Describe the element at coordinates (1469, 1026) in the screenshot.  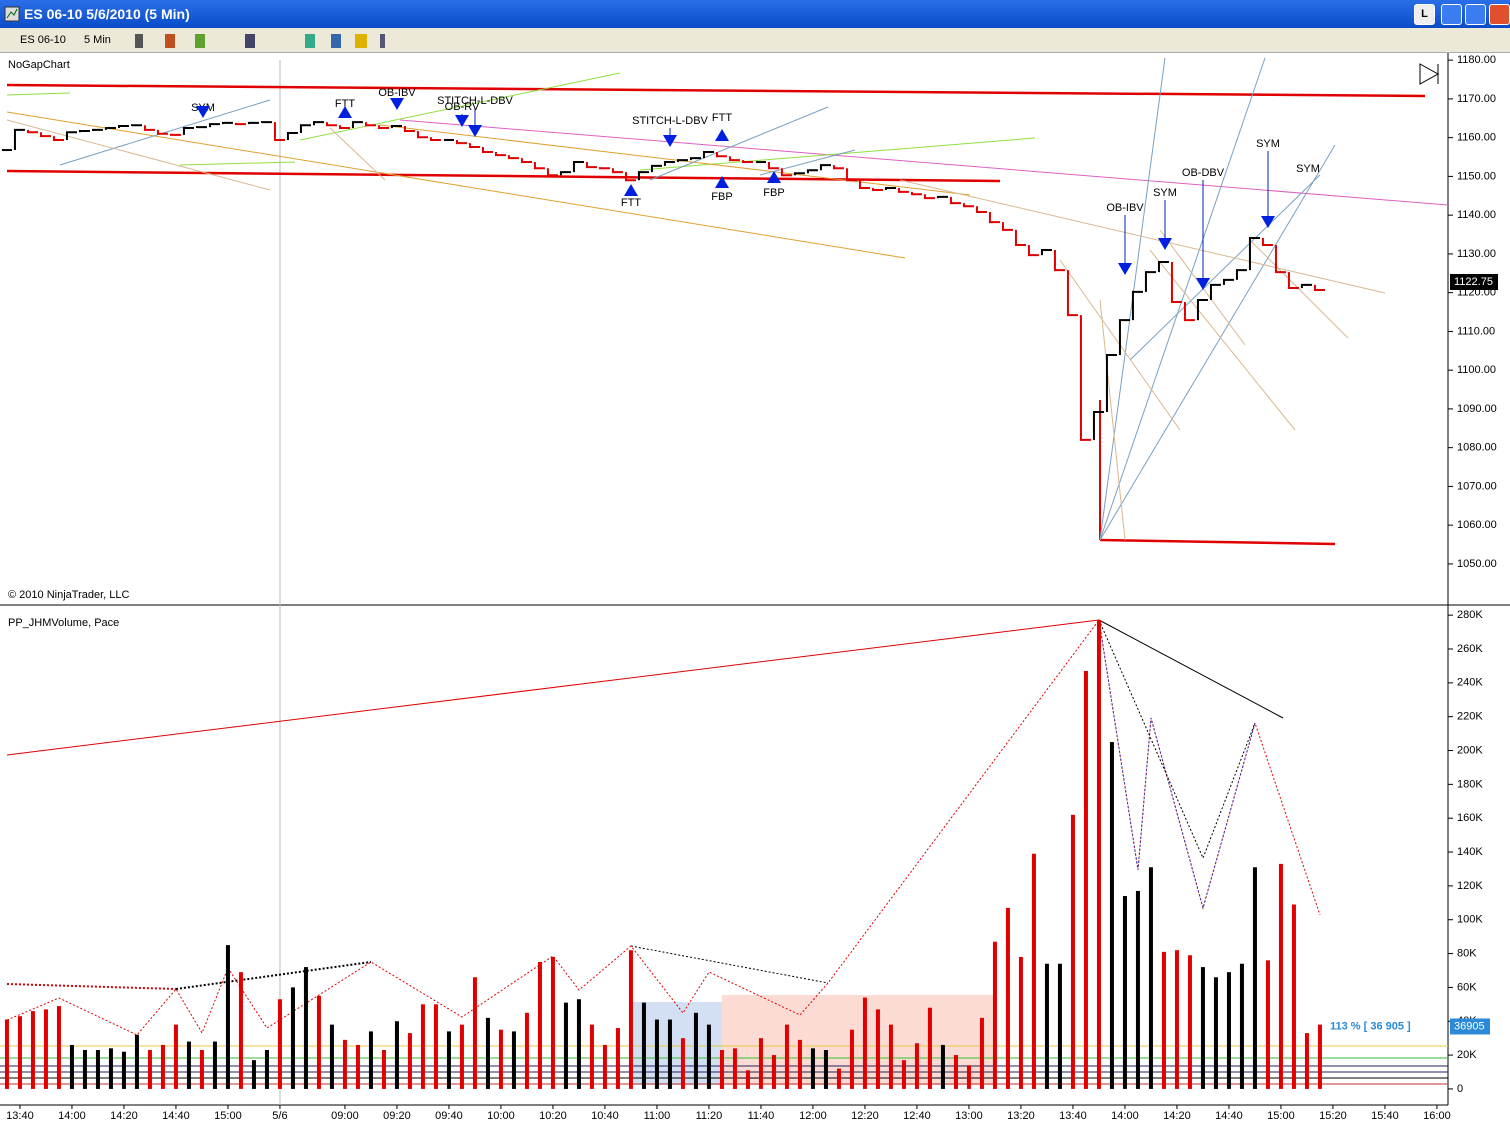
I see `last-volume-label: 36905` at that location.